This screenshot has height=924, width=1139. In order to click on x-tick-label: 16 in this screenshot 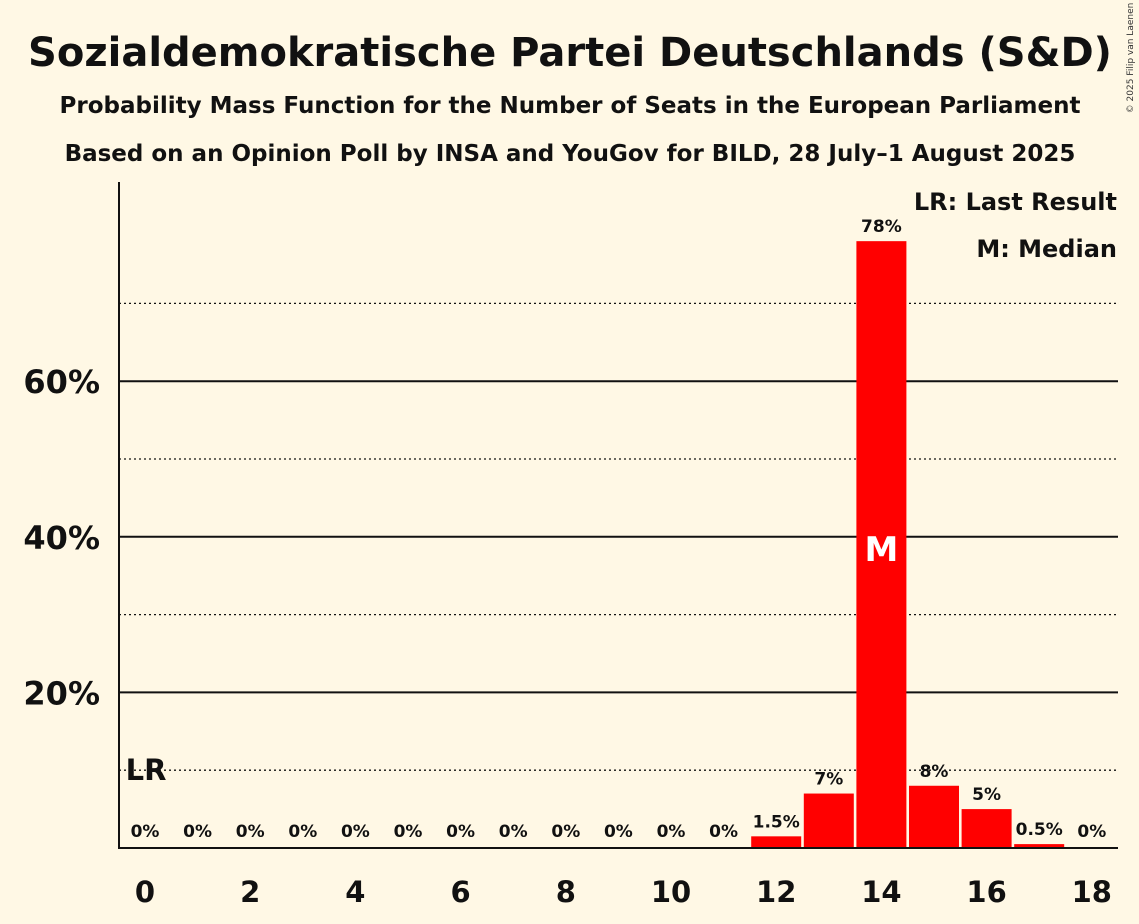, I will do `click(986, 892)`.